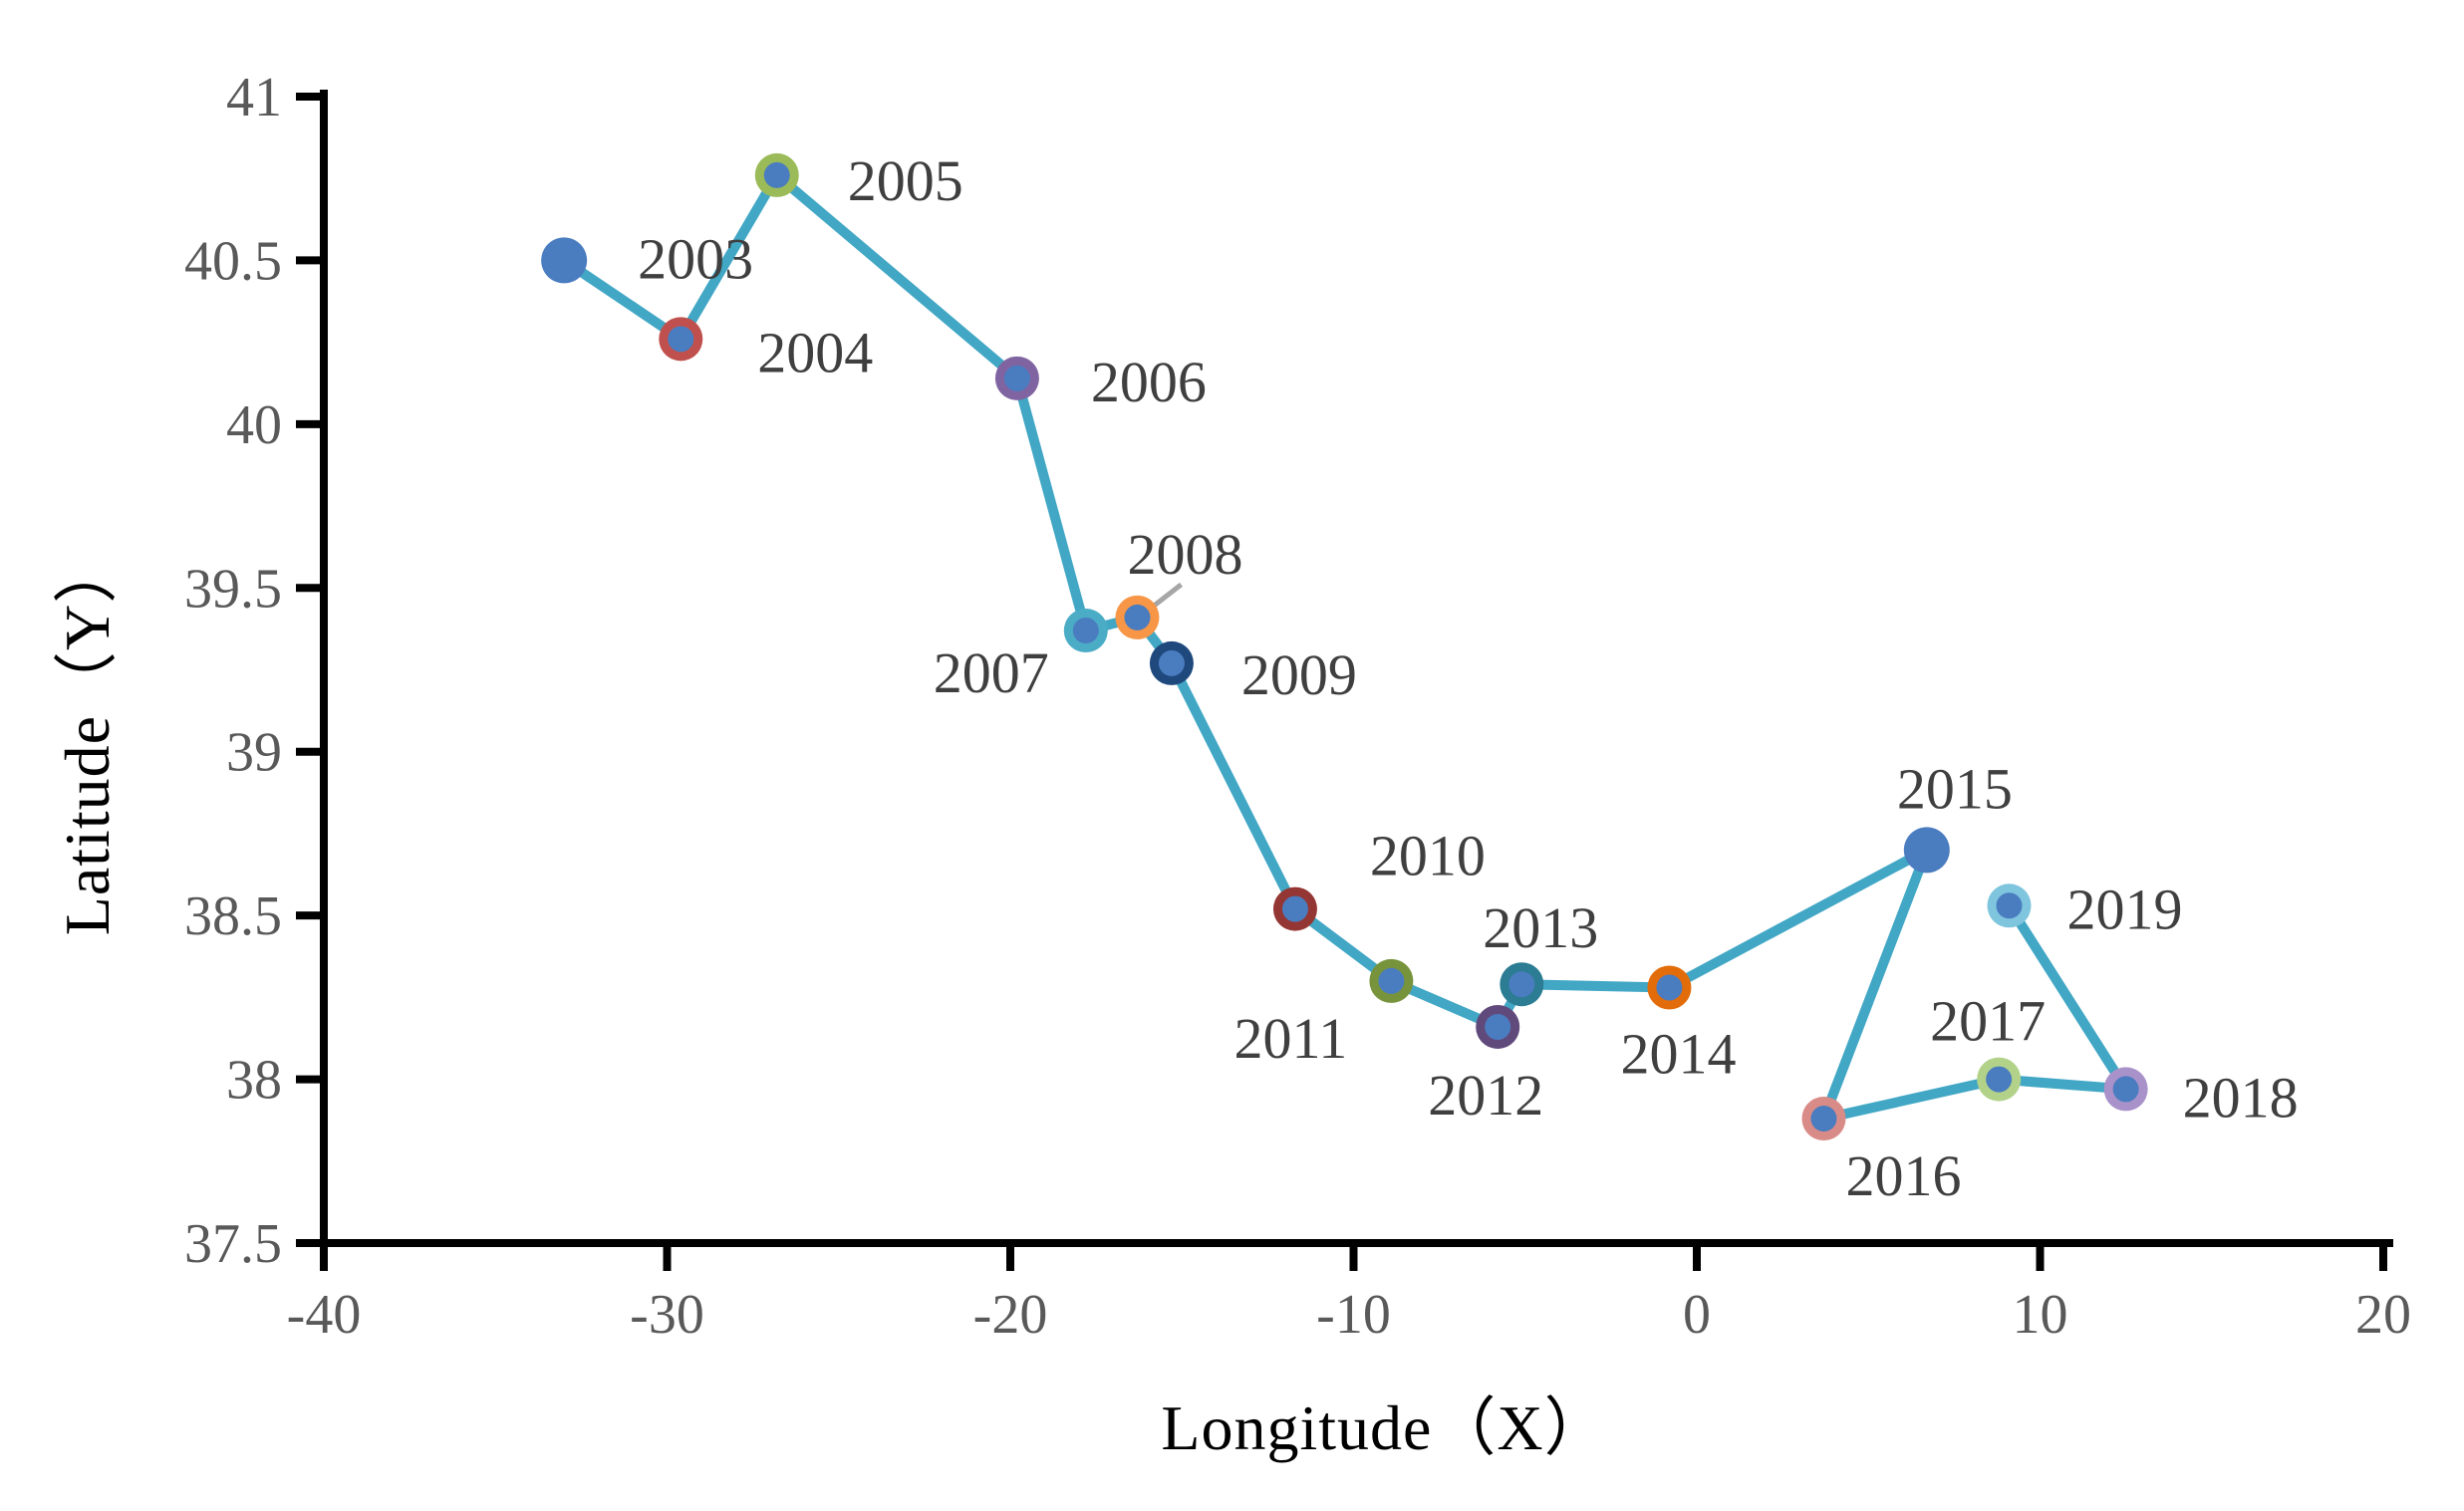 The height and width of the screenshot is (1511, 2464). What do you see at coordinates (1385, 1428) in the screenshot?
I see `x-axis-title: Longitude（X）` at bounding box center [1385, 1428].